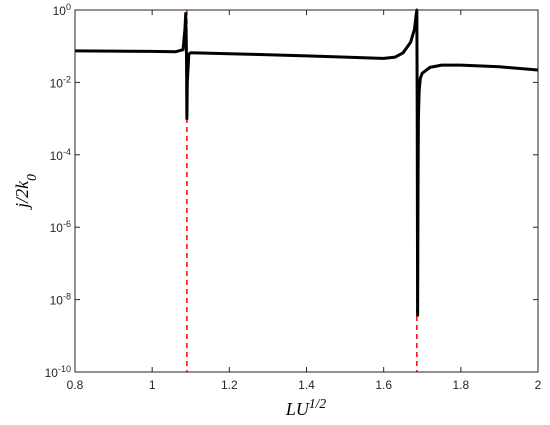  I want to click on y-tick-label: 10⁻⁴, so click(60, 155).